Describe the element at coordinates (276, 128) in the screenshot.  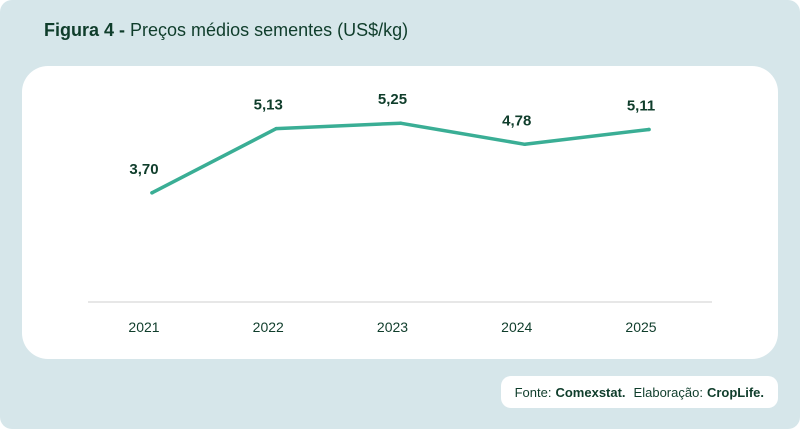
I see `data-point-2022` at that location.